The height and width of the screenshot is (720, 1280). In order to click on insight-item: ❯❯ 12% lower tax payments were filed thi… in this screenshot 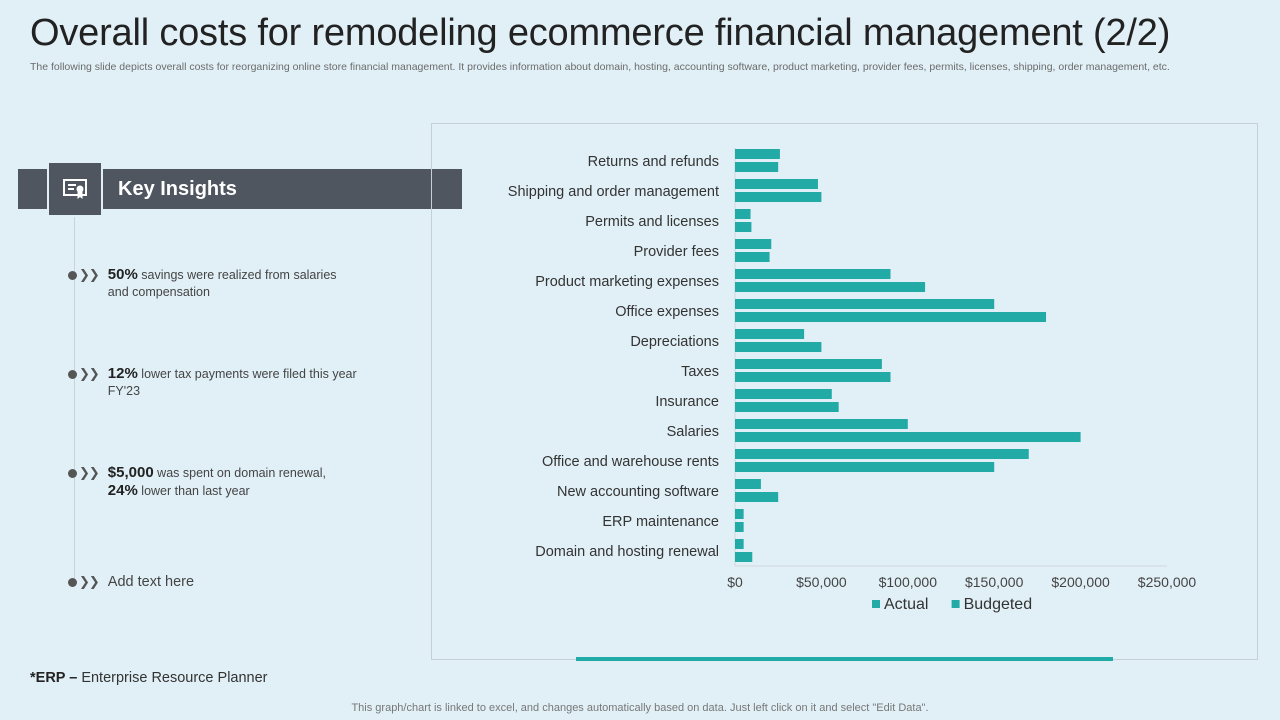, I will do `click(213, 382)`.